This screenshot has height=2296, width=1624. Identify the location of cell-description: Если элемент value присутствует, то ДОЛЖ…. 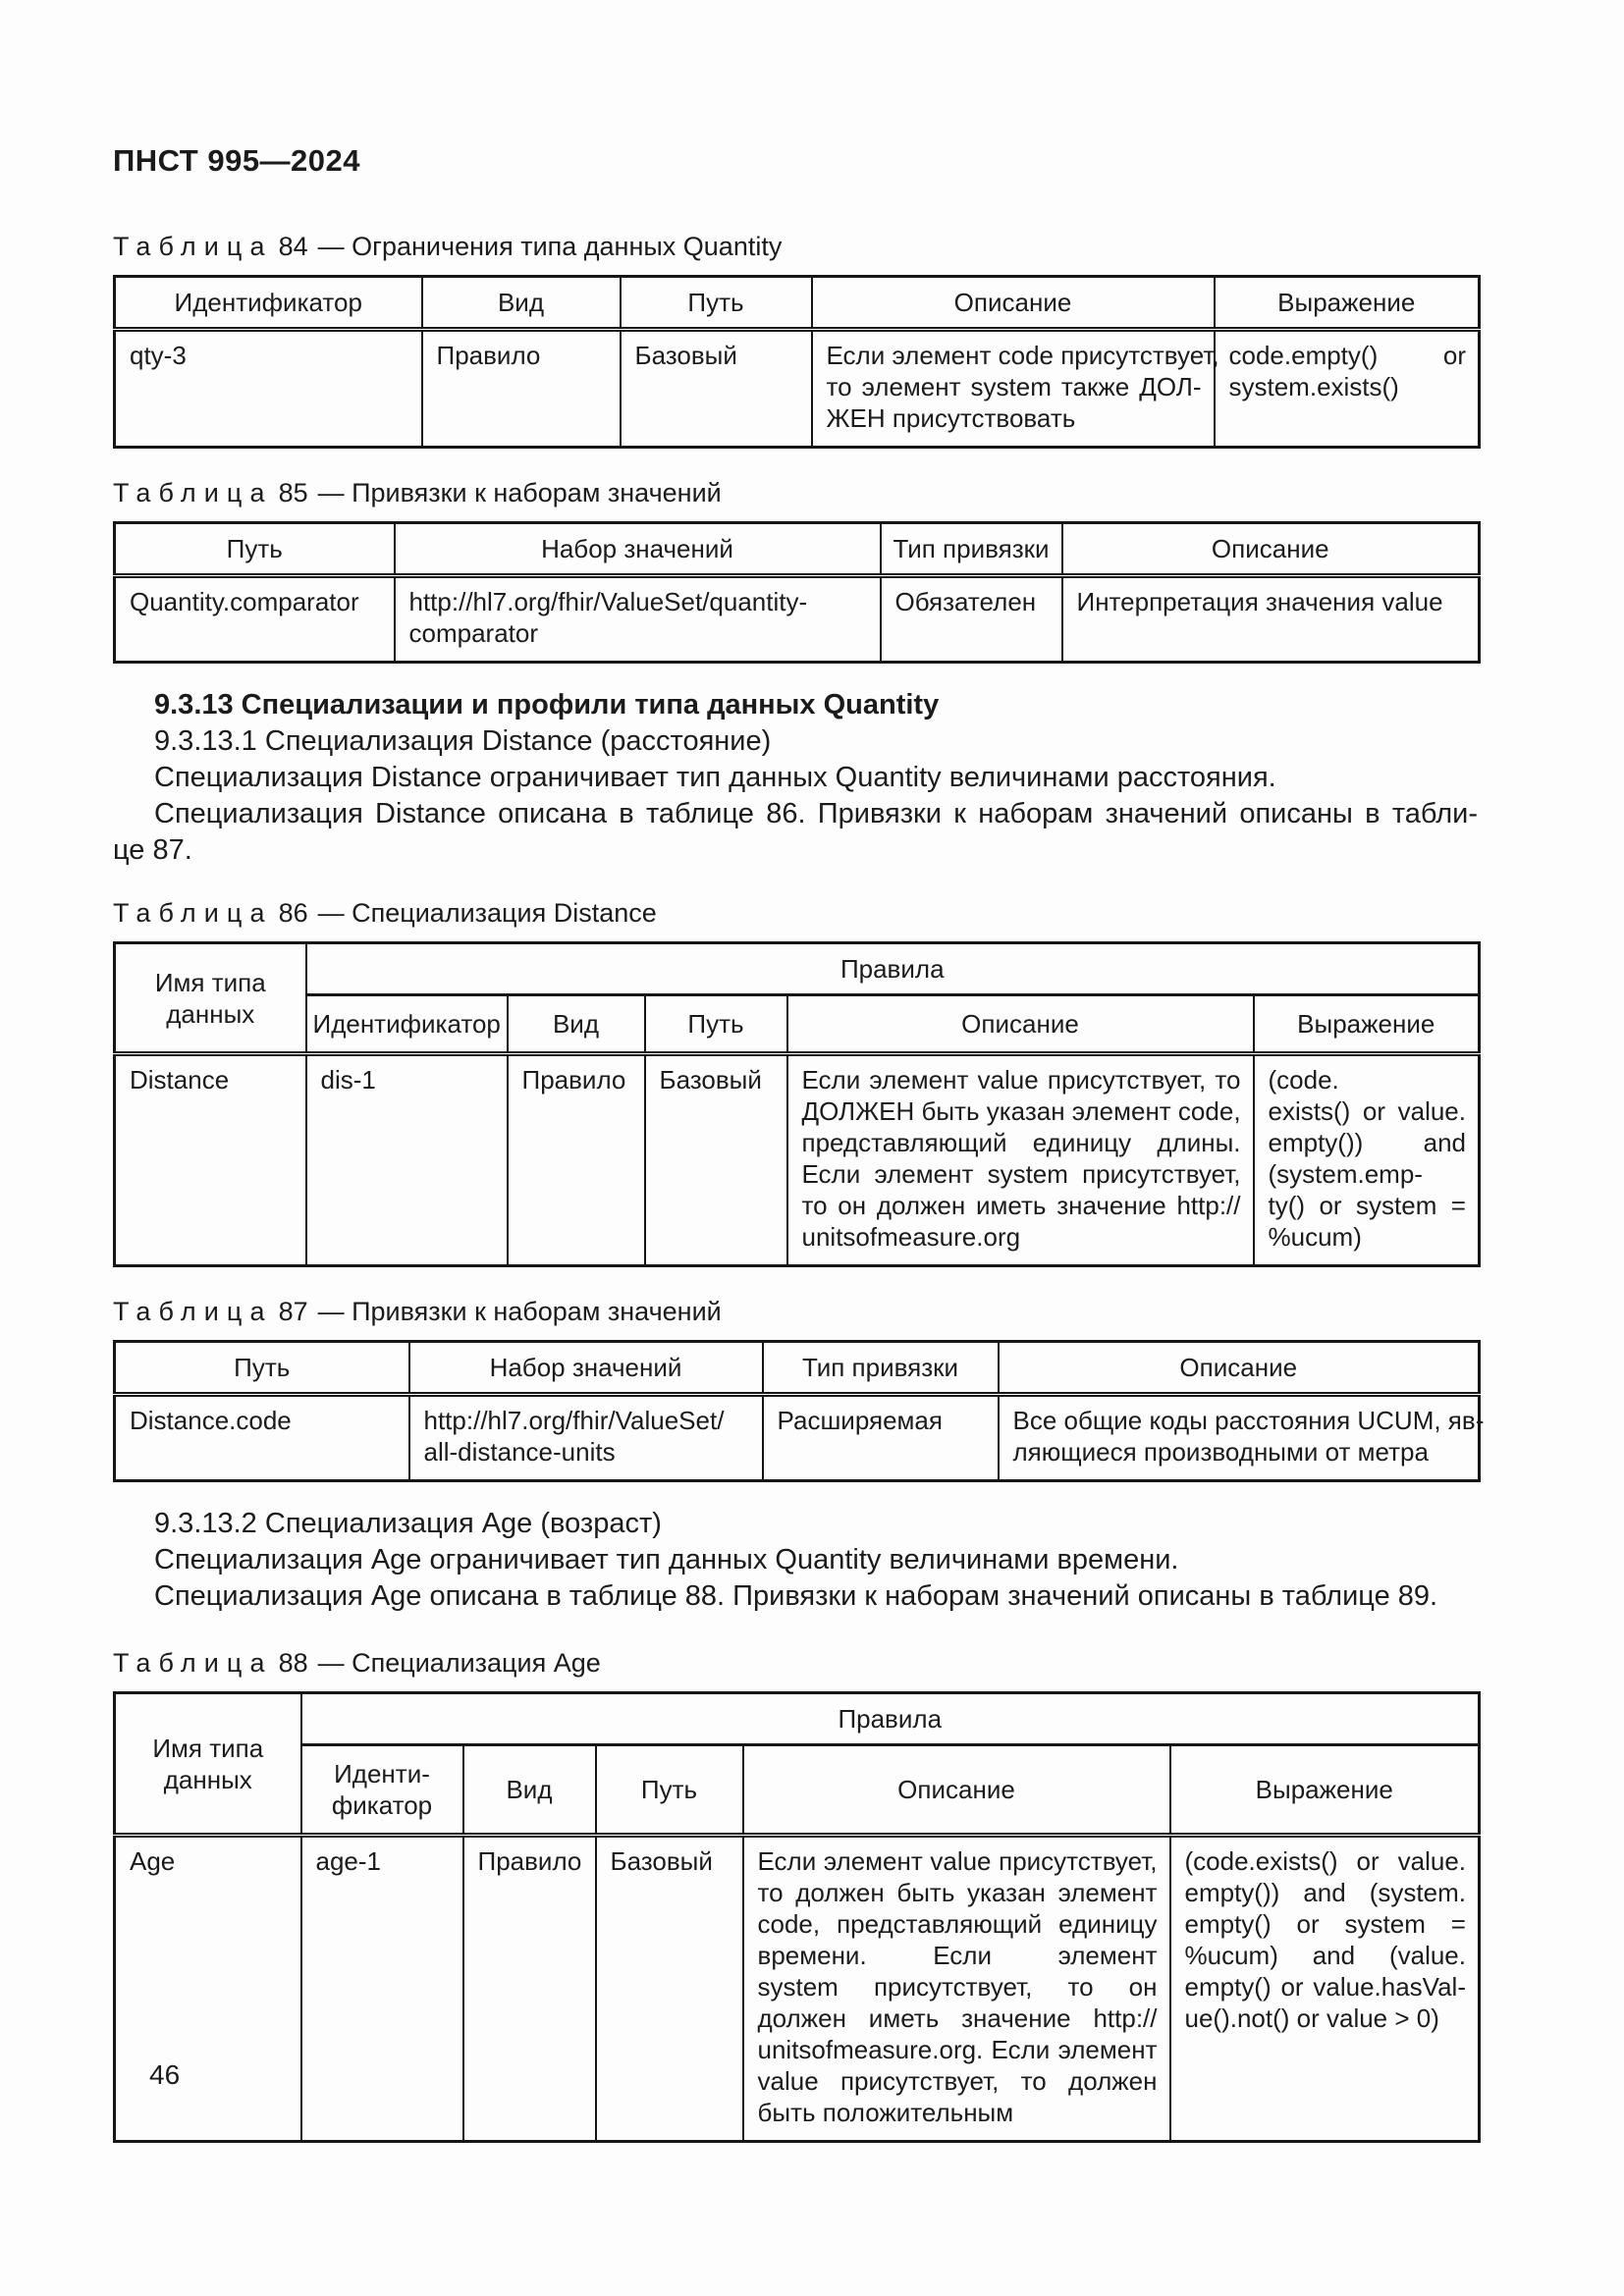
(1020, 1159).